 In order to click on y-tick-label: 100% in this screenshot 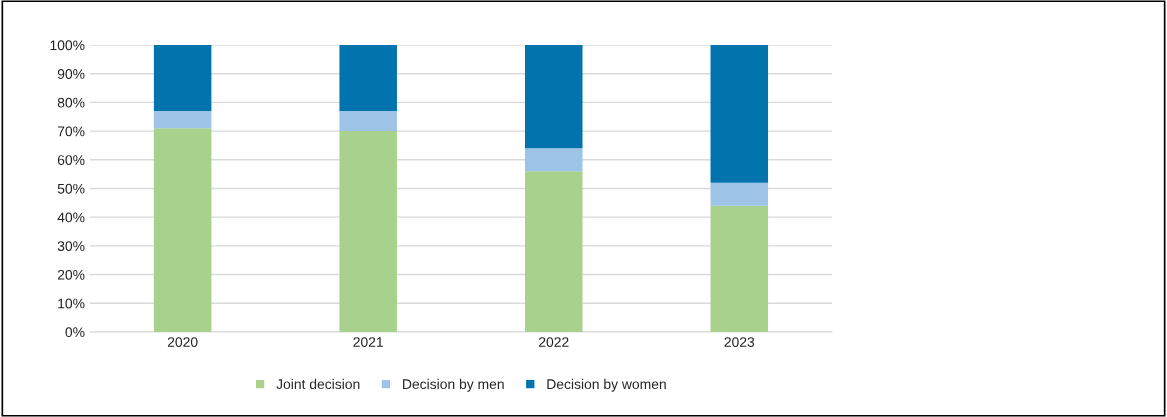, I will do `click(67, 45)`.